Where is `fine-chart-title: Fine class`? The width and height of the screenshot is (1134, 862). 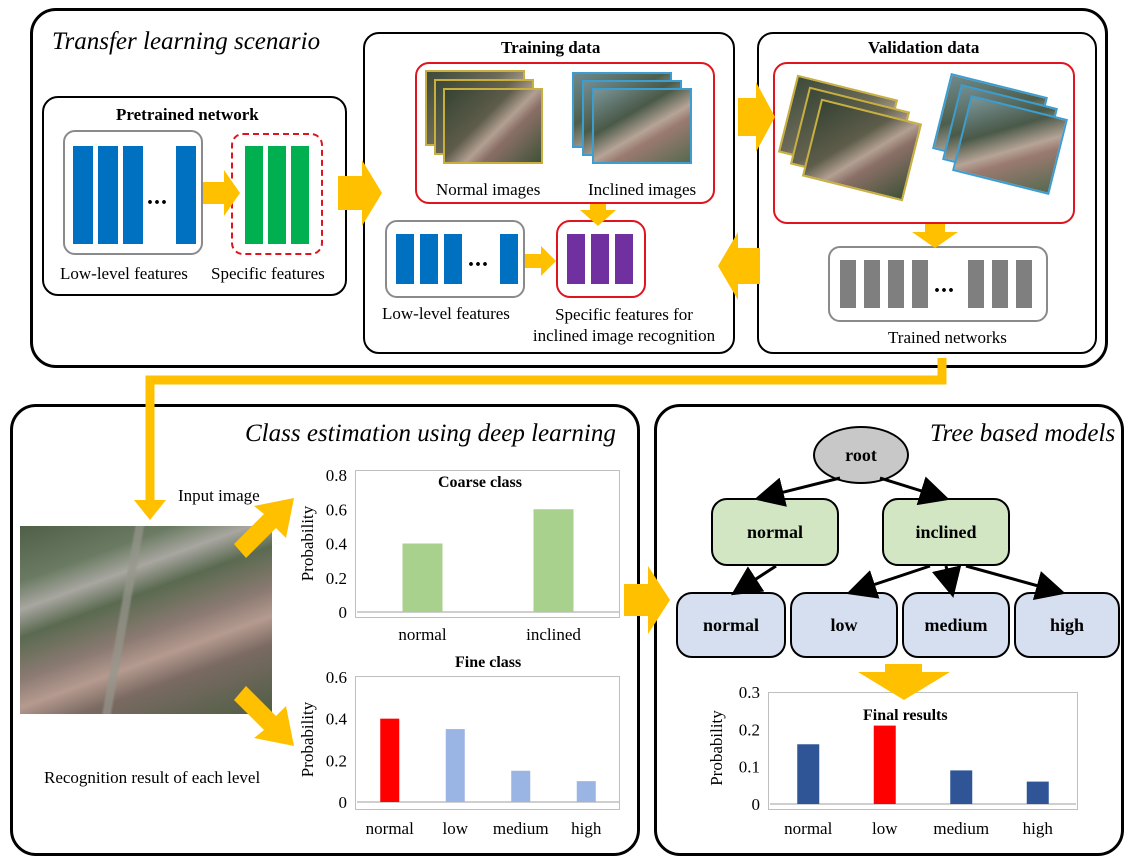 fine-chart-title: Fine class is located at coordinates (488, 662).